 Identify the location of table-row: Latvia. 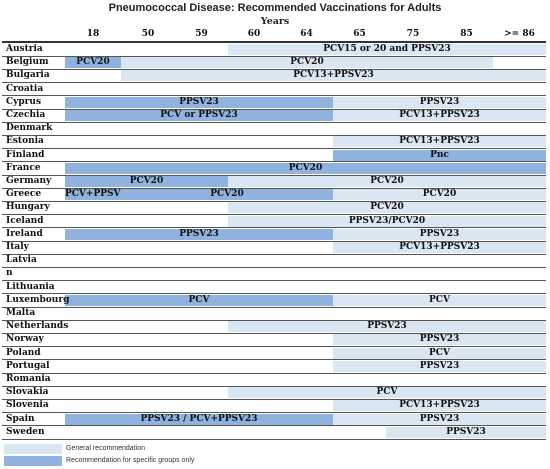
(275, 260).